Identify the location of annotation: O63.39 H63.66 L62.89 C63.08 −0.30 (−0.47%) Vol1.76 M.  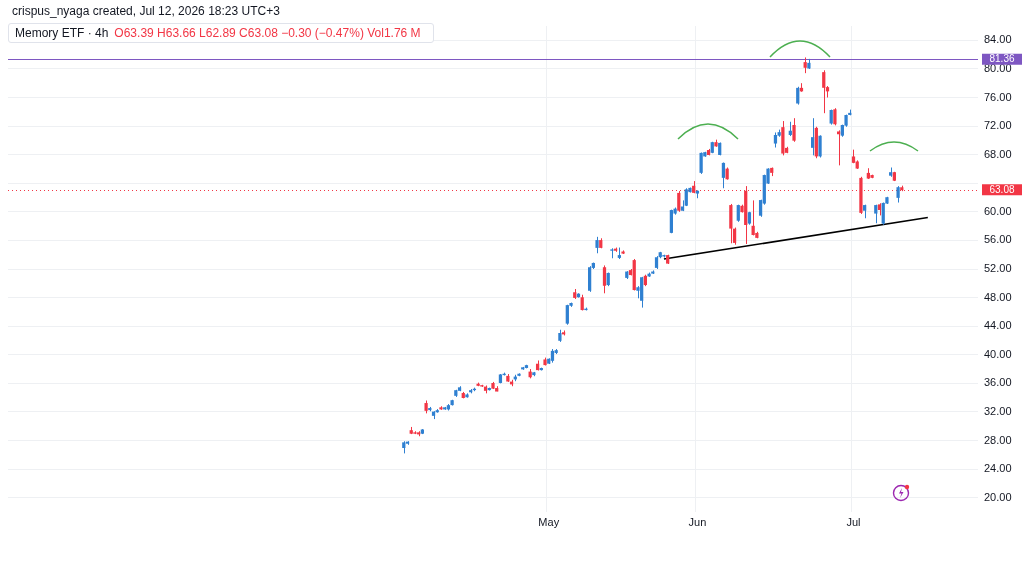
(267, 33).